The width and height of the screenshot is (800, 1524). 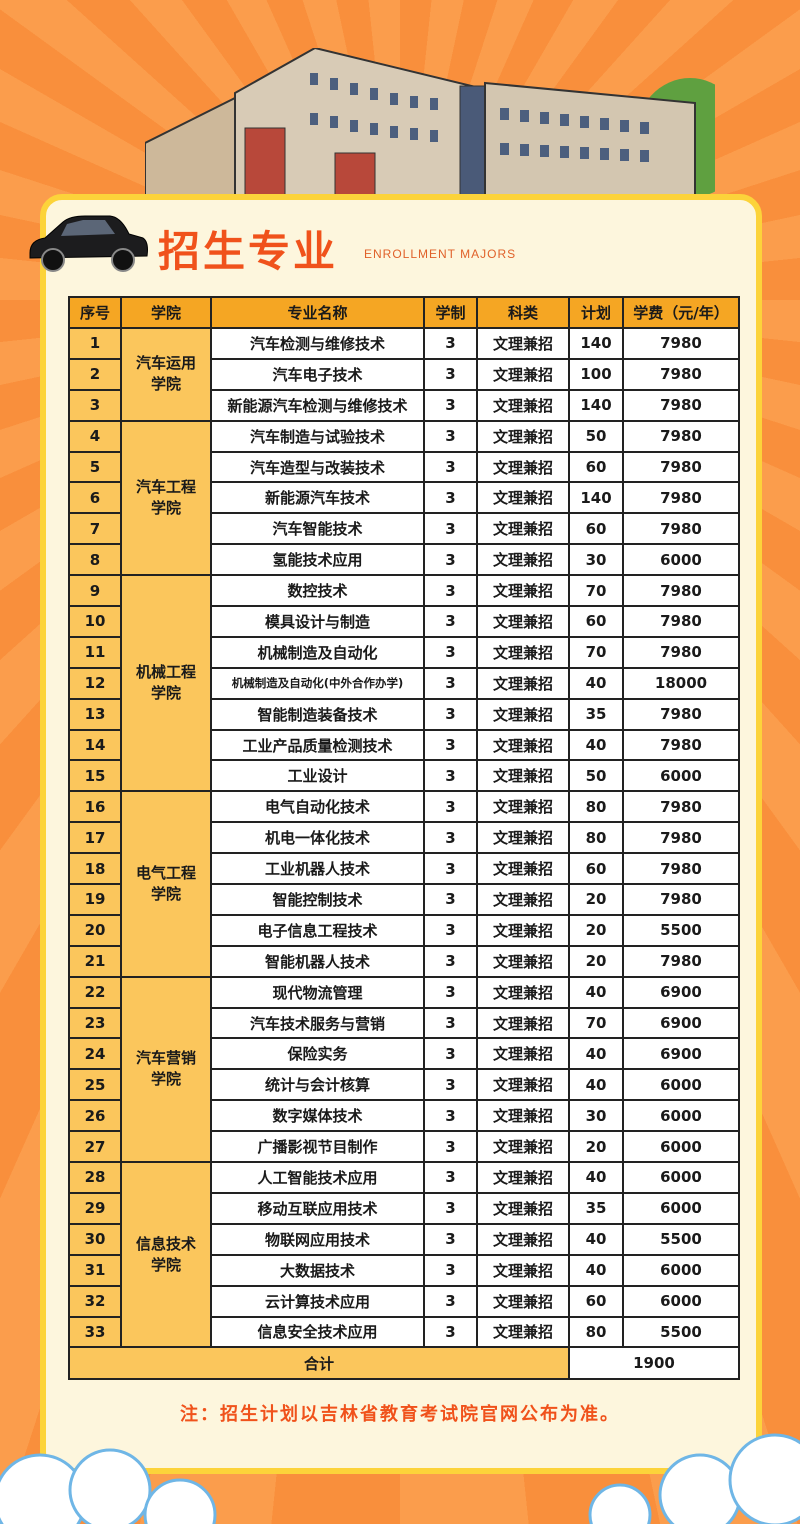 What do you see at coordinates (95, 776) in the screenshot?
I see `row-number: 15` at bounding box center [95, 776].